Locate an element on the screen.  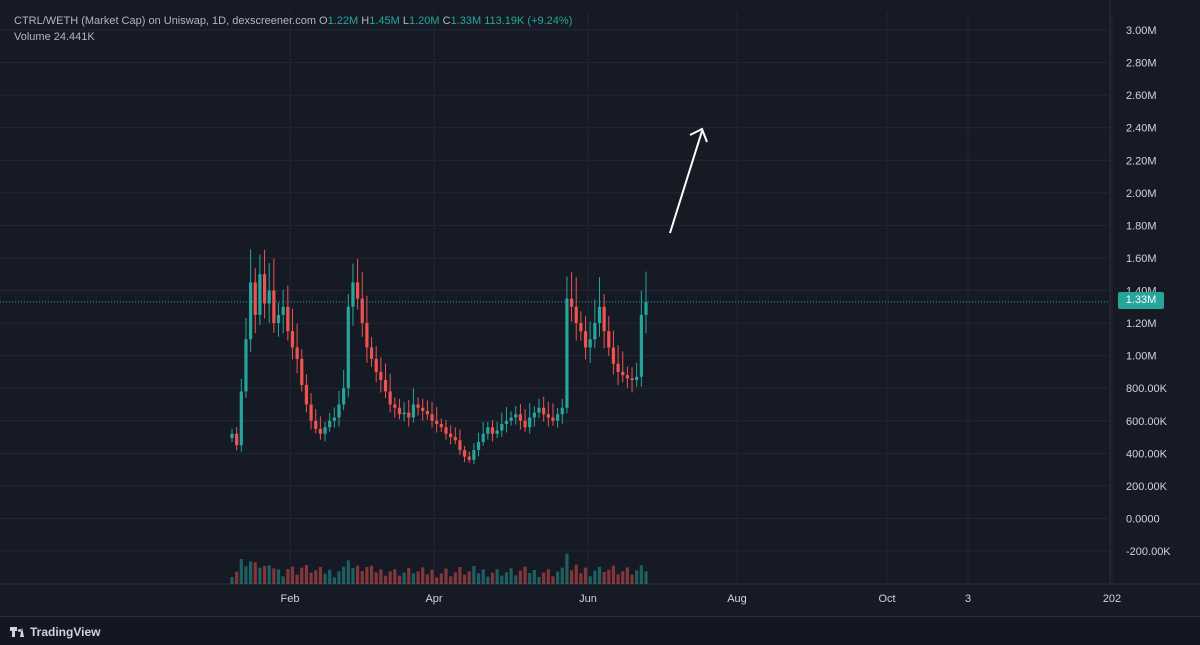
y-tick-label: 2.60M is located at coordinates (1141, 96).